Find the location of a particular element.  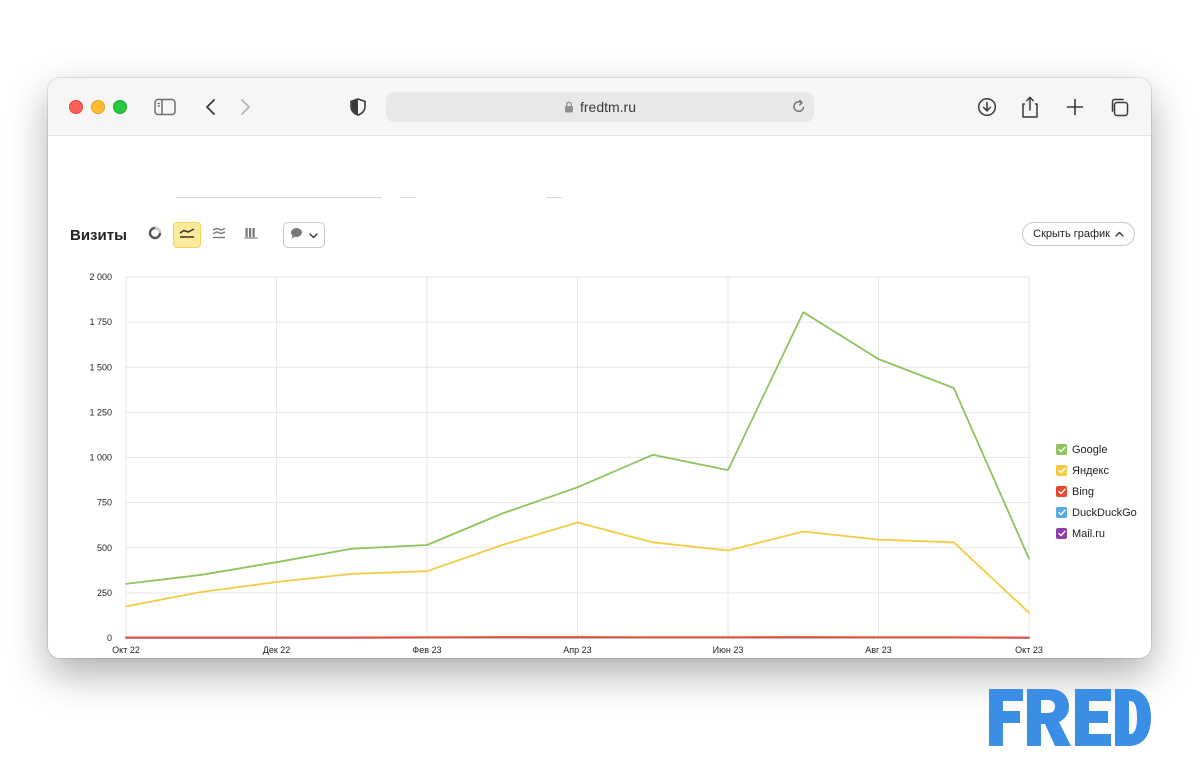

y-tick-label: 1 000 is located at coordinates (100, 458).